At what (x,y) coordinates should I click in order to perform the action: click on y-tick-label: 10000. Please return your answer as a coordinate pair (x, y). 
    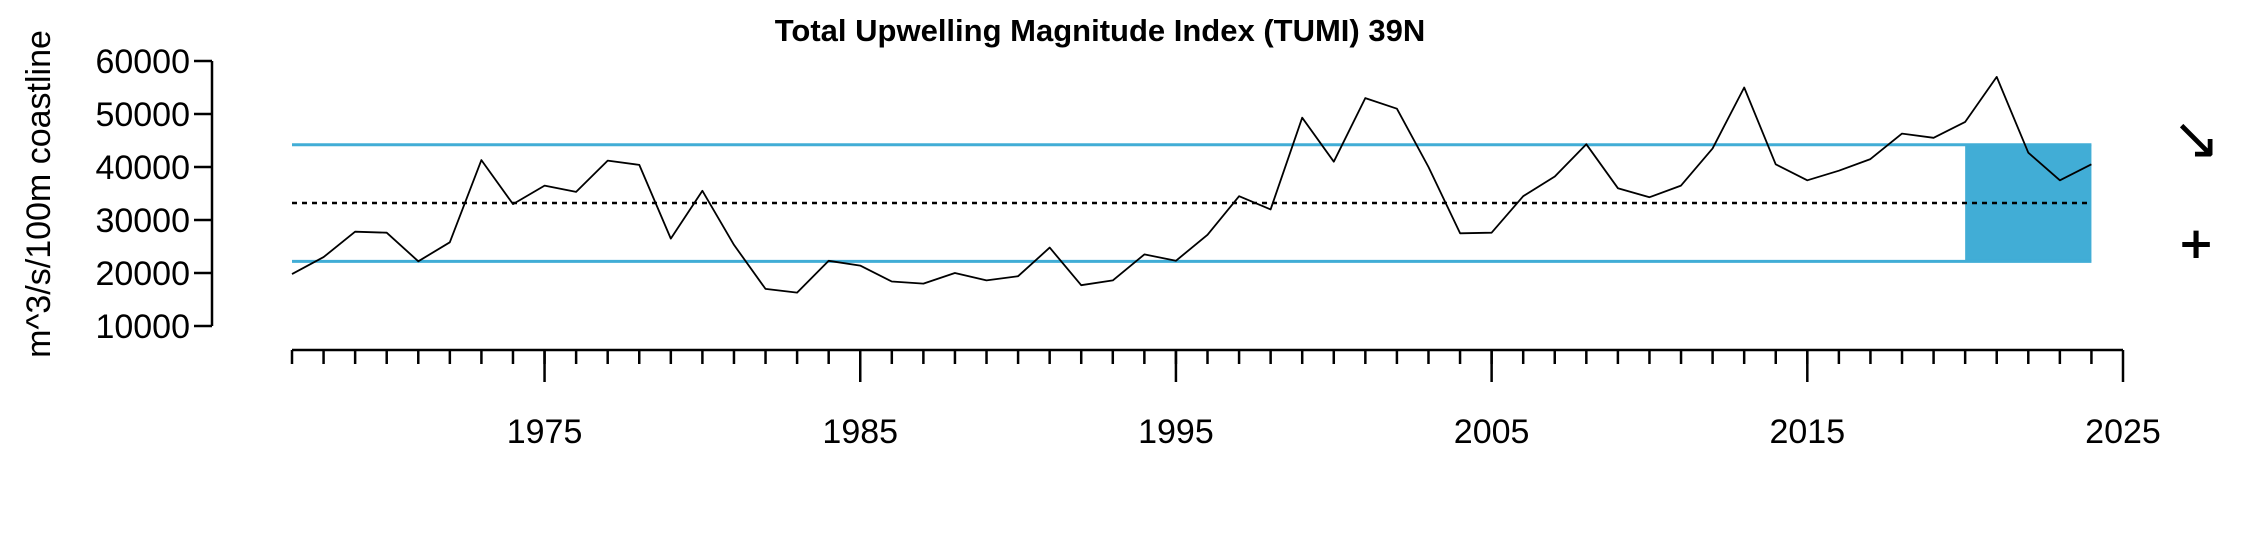
    Looking at the image, I should click on (142, 327).